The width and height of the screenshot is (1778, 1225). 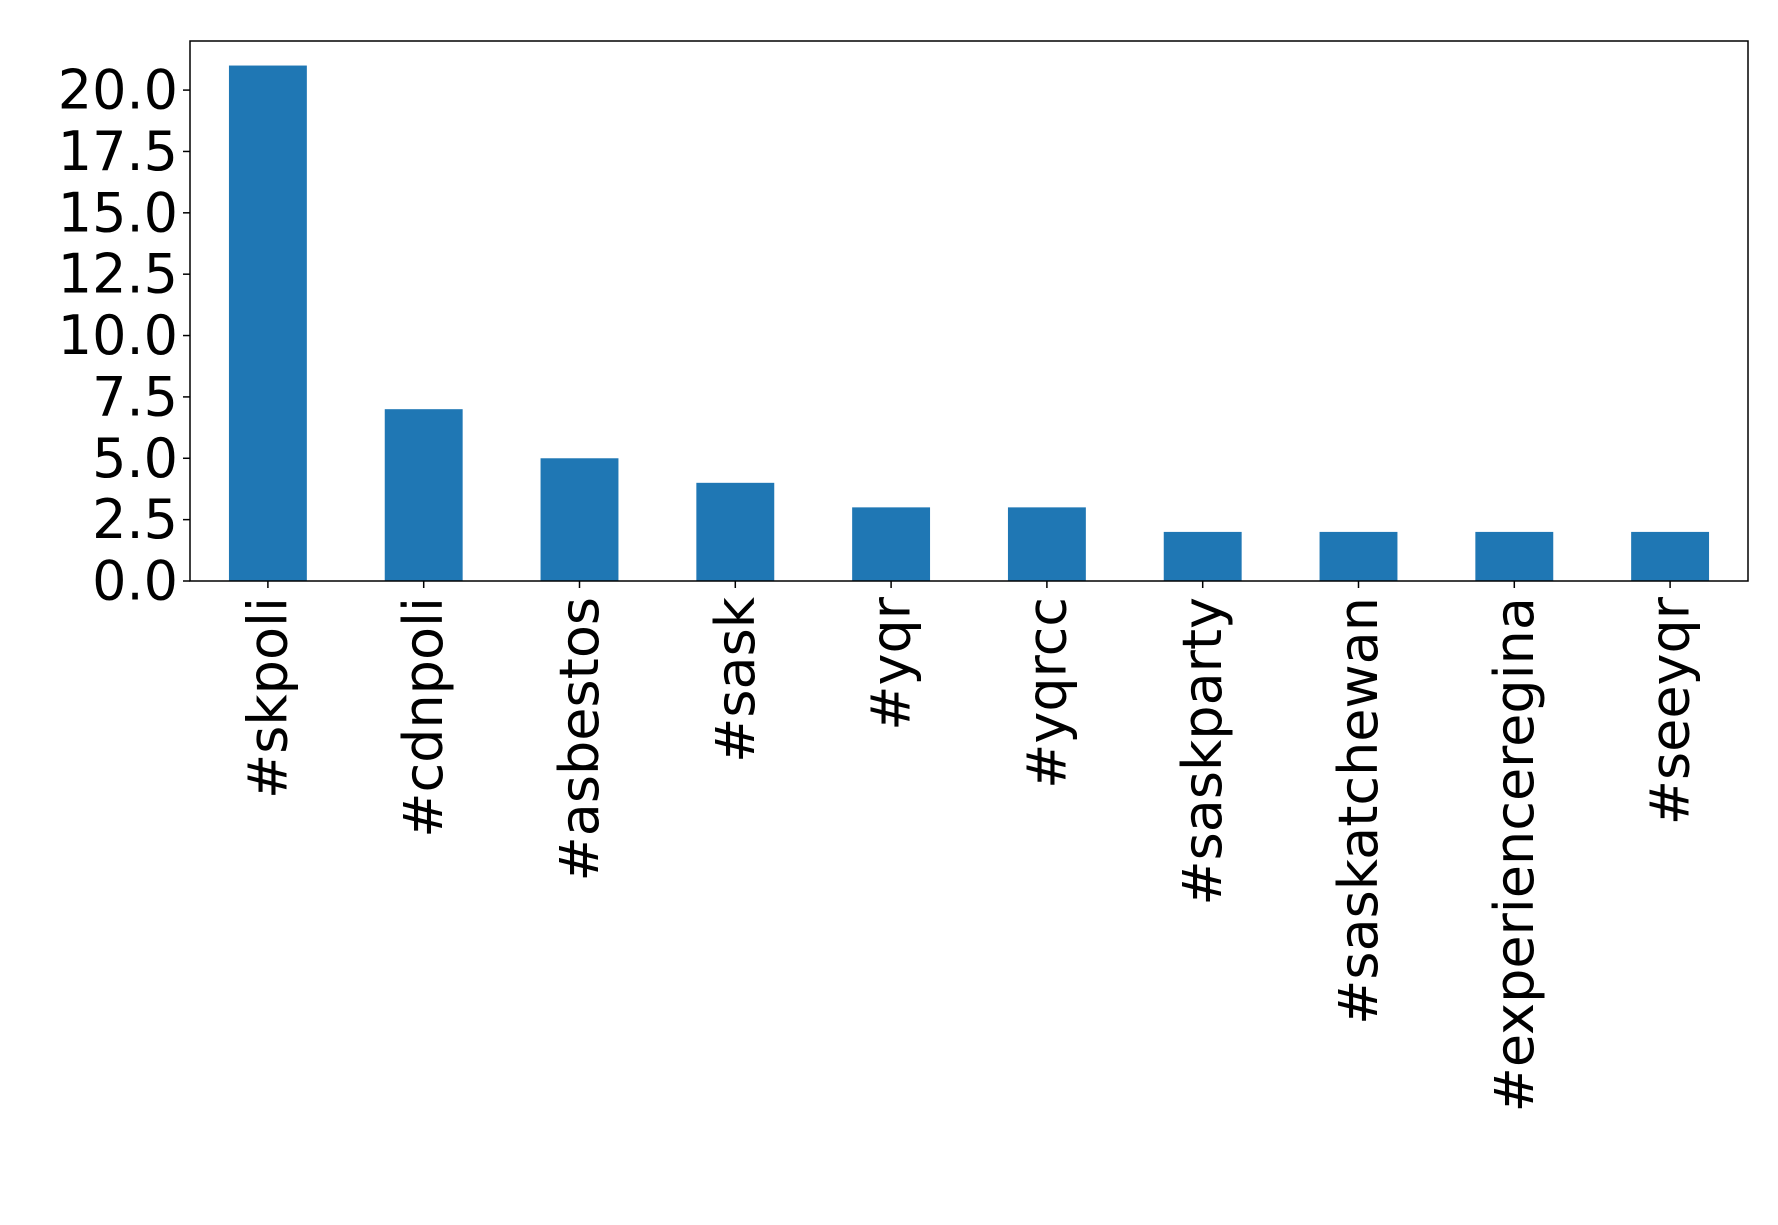 What do you see at coordinates (135, 396) in the screenshot?
I see `y-tick-label: 7.5` at bounding box center [135, 396].